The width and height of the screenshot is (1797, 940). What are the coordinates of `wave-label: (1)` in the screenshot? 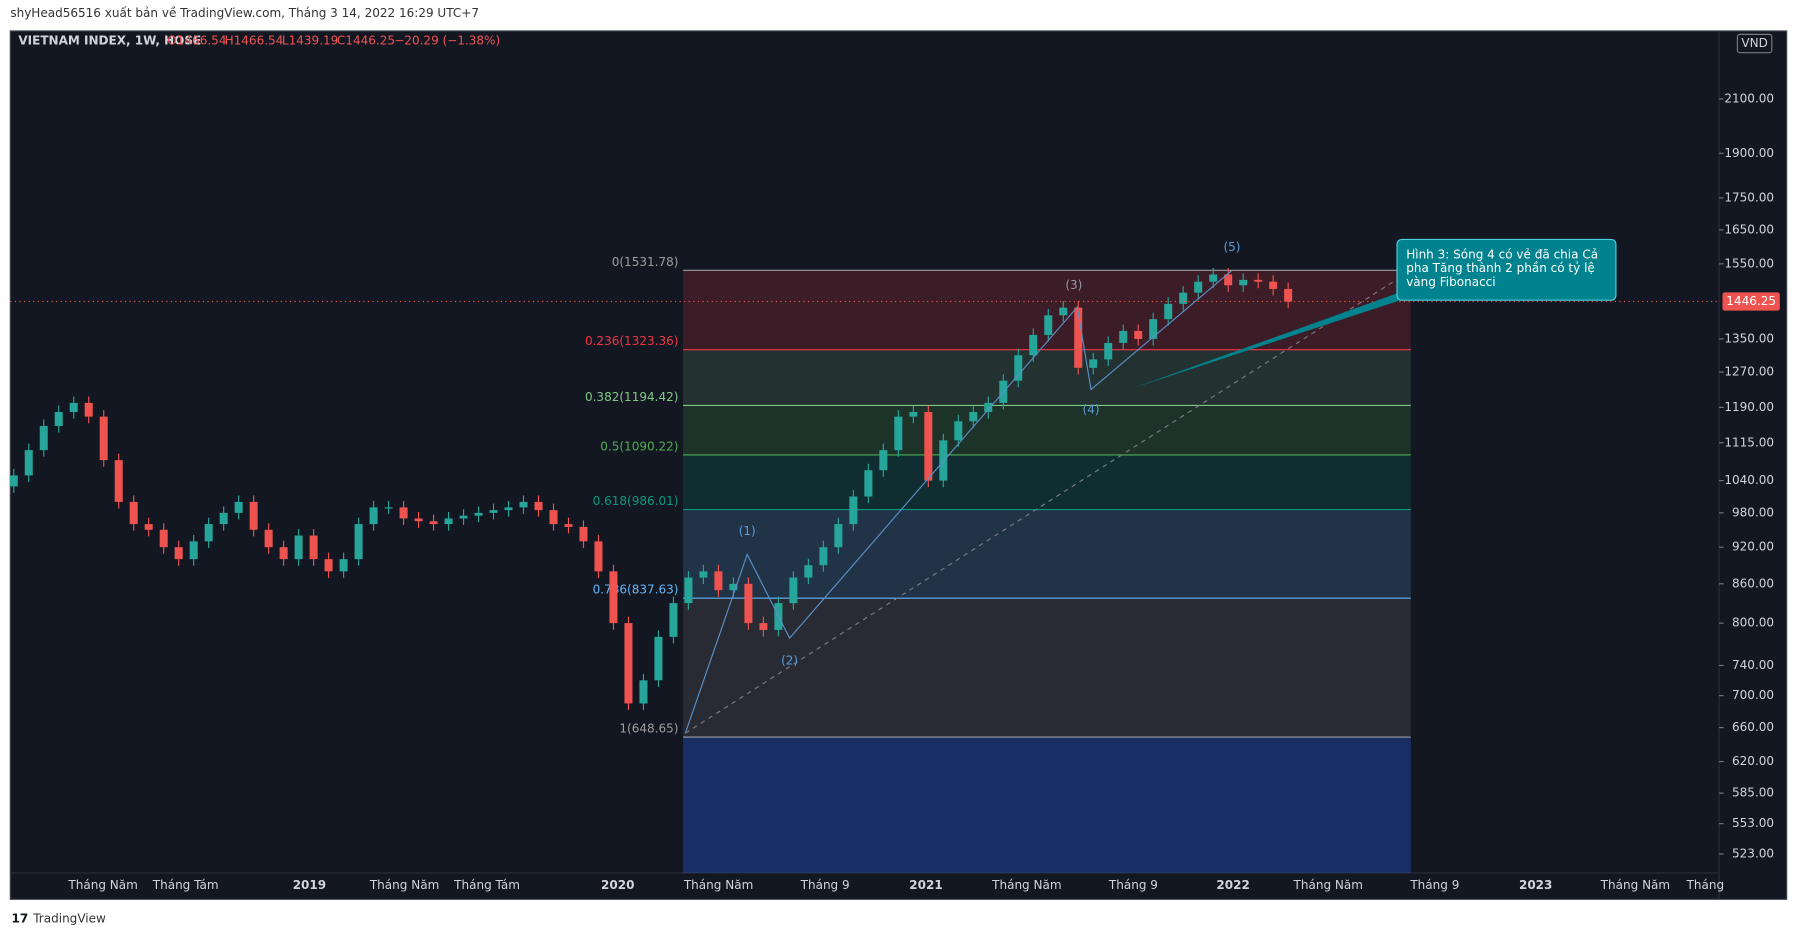 It's located at (747, 531).